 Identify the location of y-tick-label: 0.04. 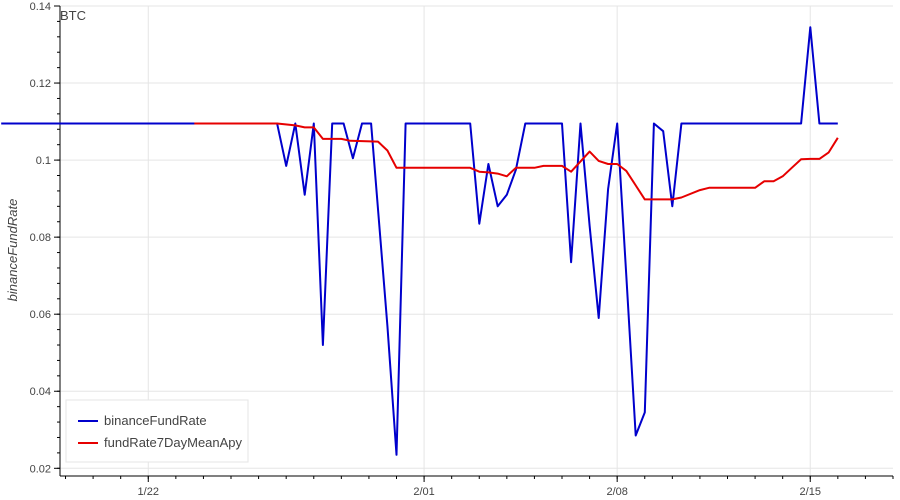
(40, 392).